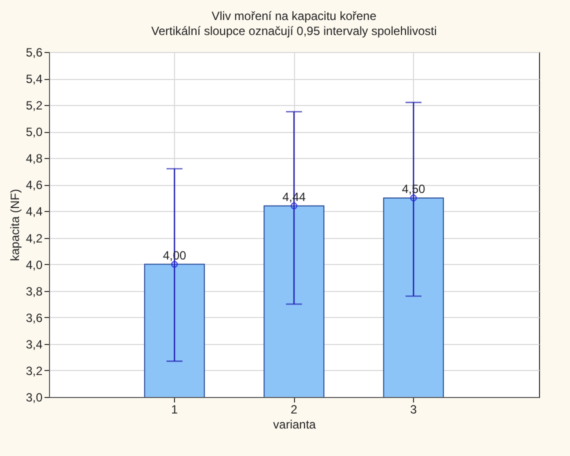  I want to click on y-tick-label: 4,4, so click(34, 211).